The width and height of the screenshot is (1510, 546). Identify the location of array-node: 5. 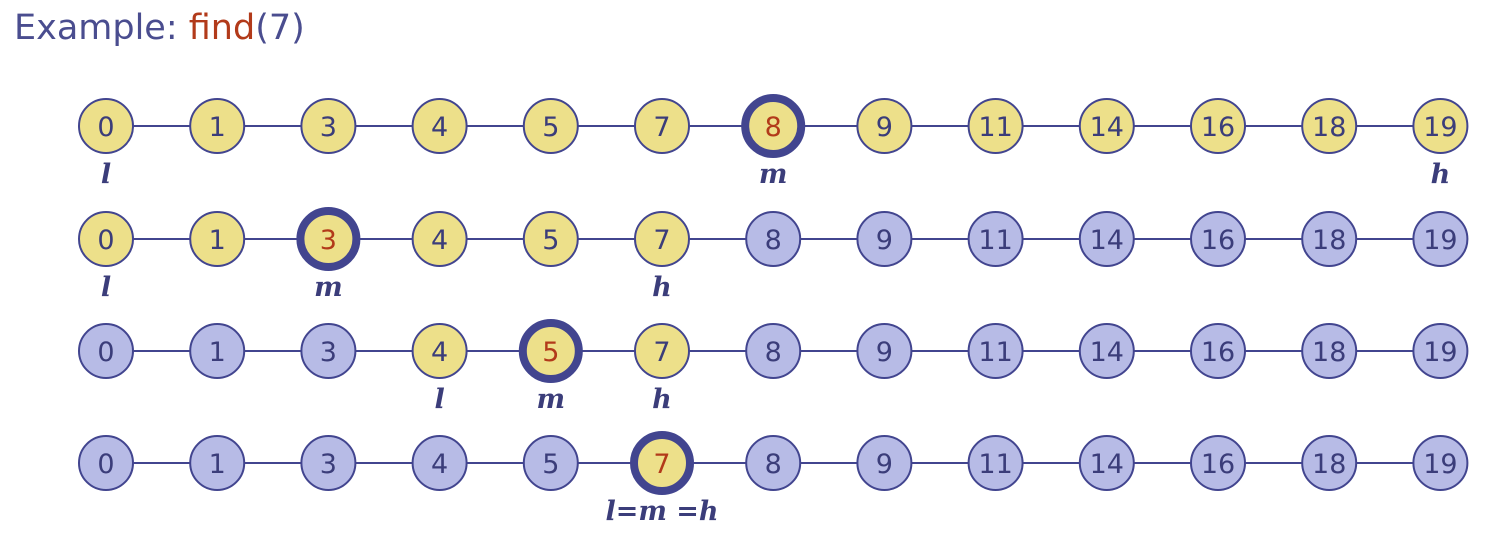
(550, 351).